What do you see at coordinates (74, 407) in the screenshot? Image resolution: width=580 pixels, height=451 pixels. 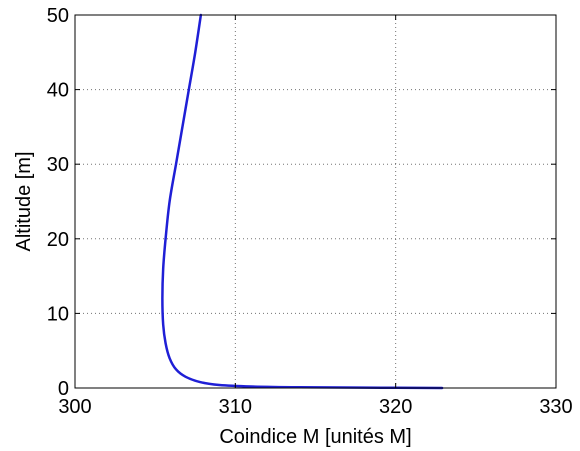 I see `x-tick-label-0: 300` at bounding box center [74, 407].